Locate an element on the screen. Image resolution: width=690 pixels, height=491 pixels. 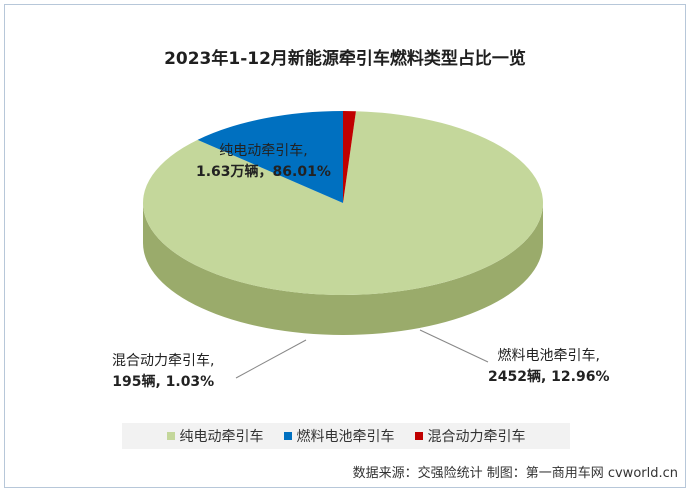
legend-item-pure-electric: 纯电动牵引车 is located at coordinates (215, 436).